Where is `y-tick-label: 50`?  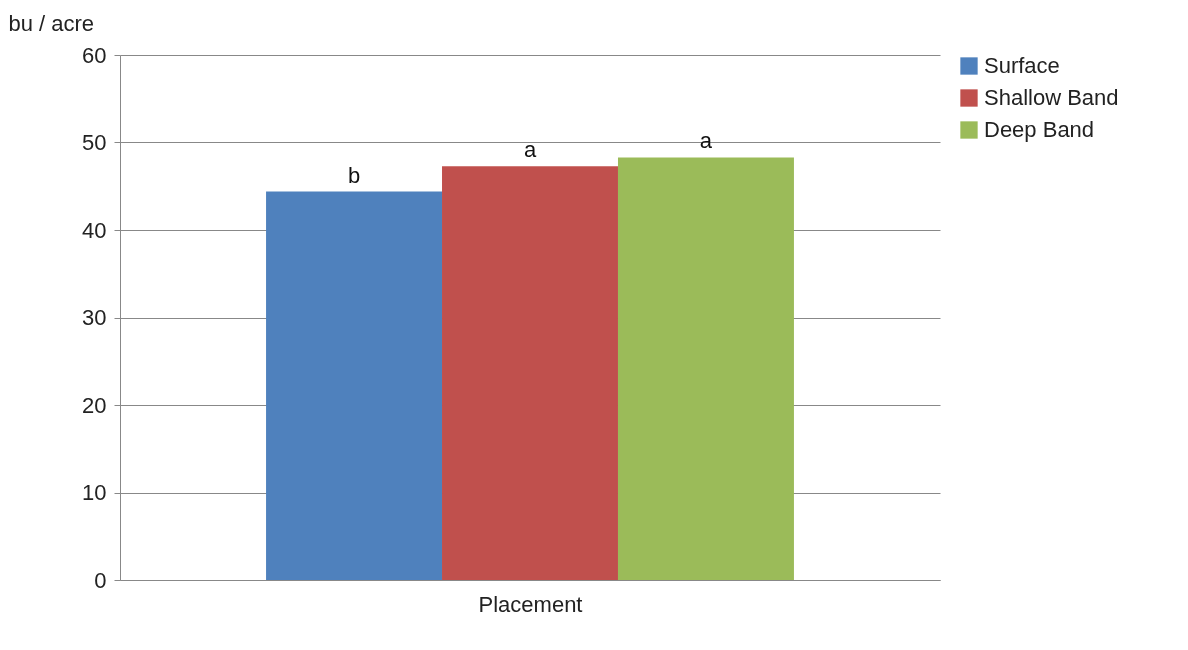 y-tick-label: 50 is located at coordinates (94, 142).